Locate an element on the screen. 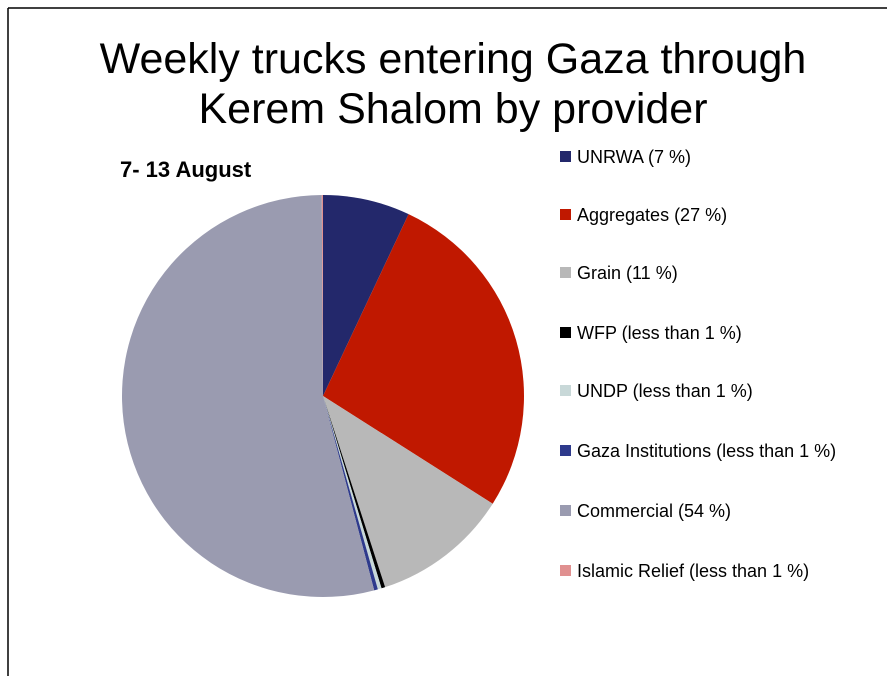 The width and height of the screenshot is (887, 676). legend-label: WFP (less than 1 %) is located at coordinates (659, 333).